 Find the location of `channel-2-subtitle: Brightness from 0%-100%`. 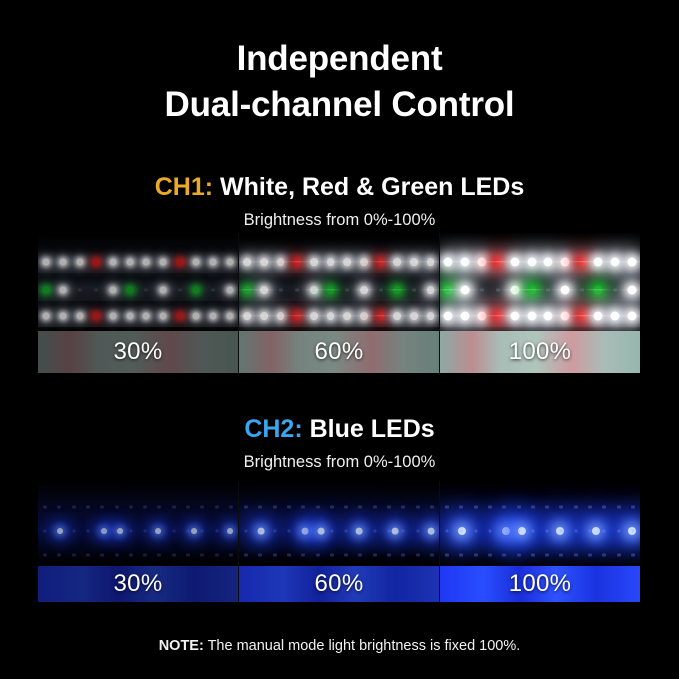

channel-2-subtitle: Brightness from 0%-100% is located at coordinates (339, 462).